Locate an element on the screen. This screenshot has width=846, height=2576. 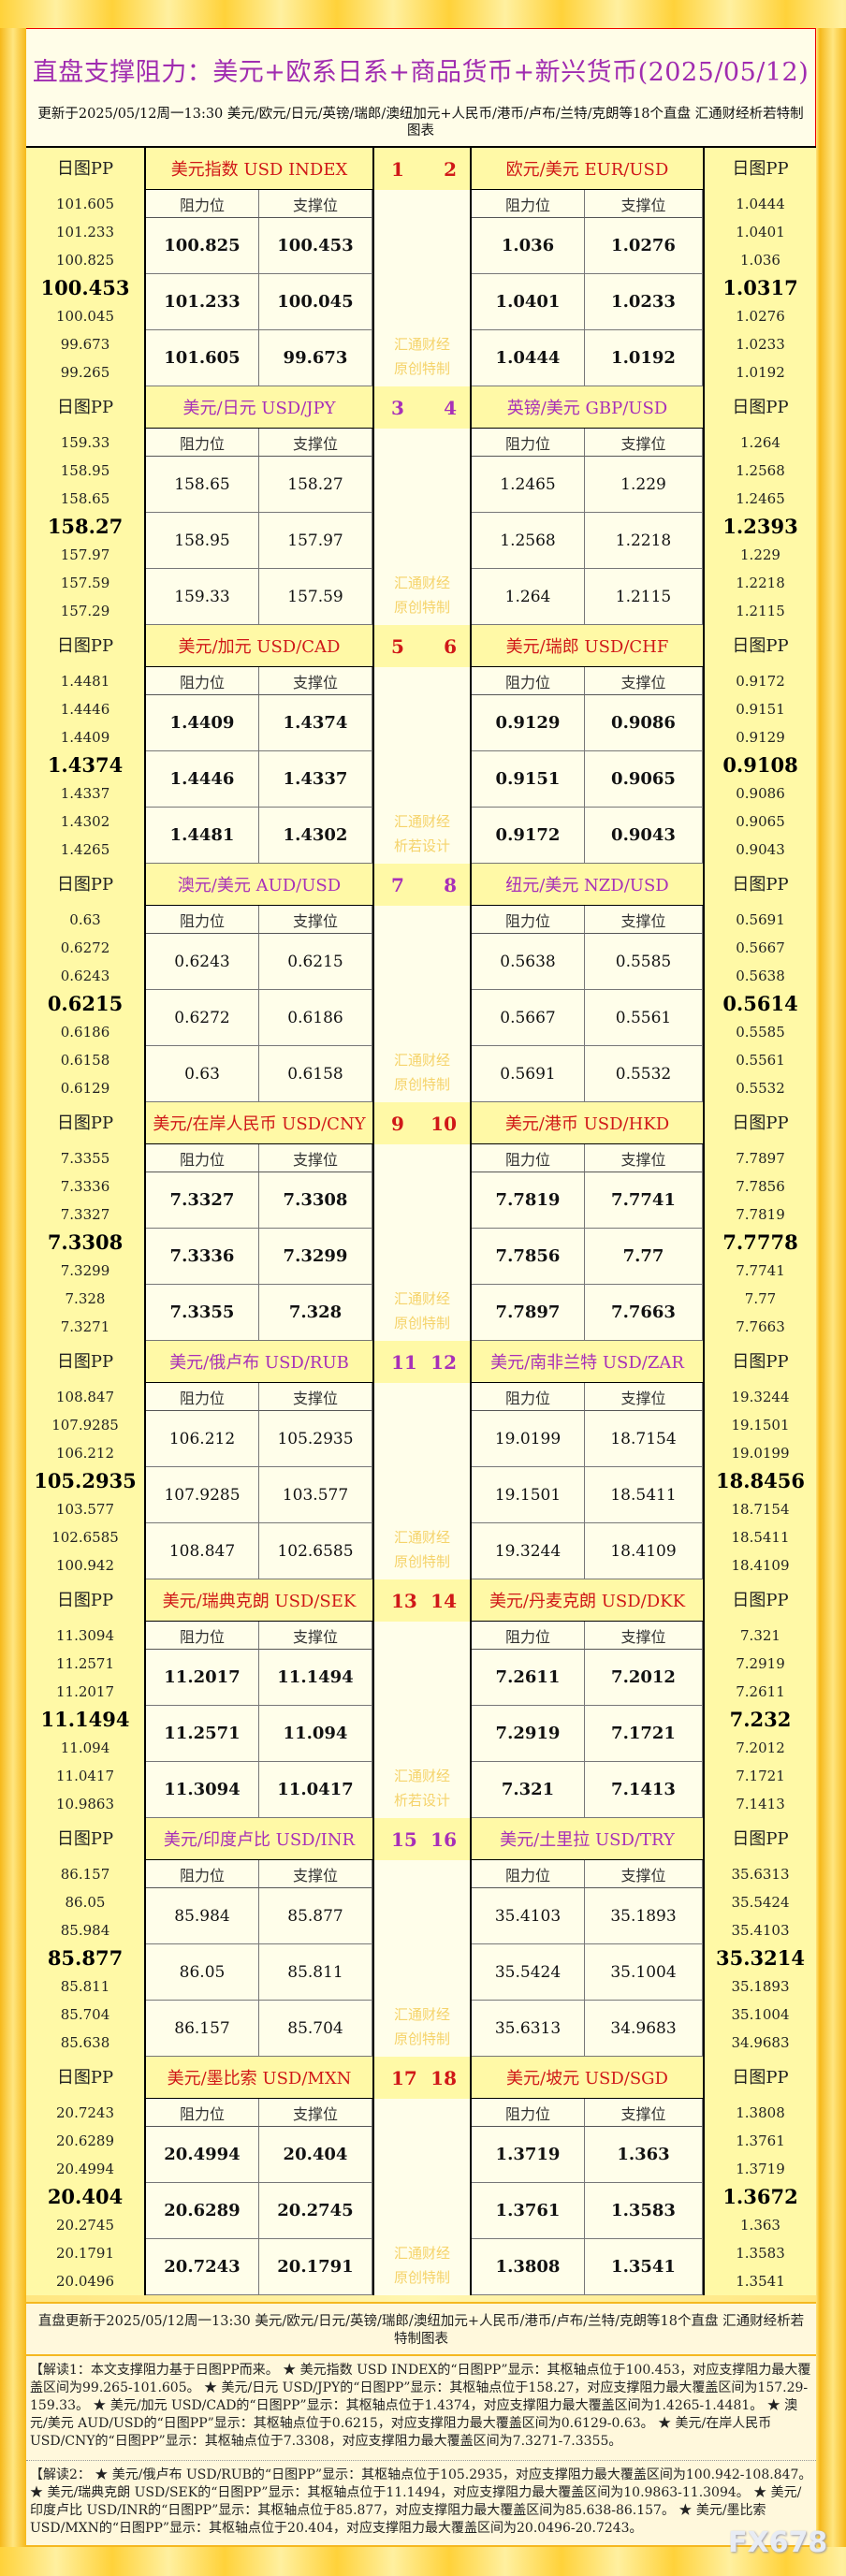
resistance-value: 7.3327 is located at coordinates (202, 1200).